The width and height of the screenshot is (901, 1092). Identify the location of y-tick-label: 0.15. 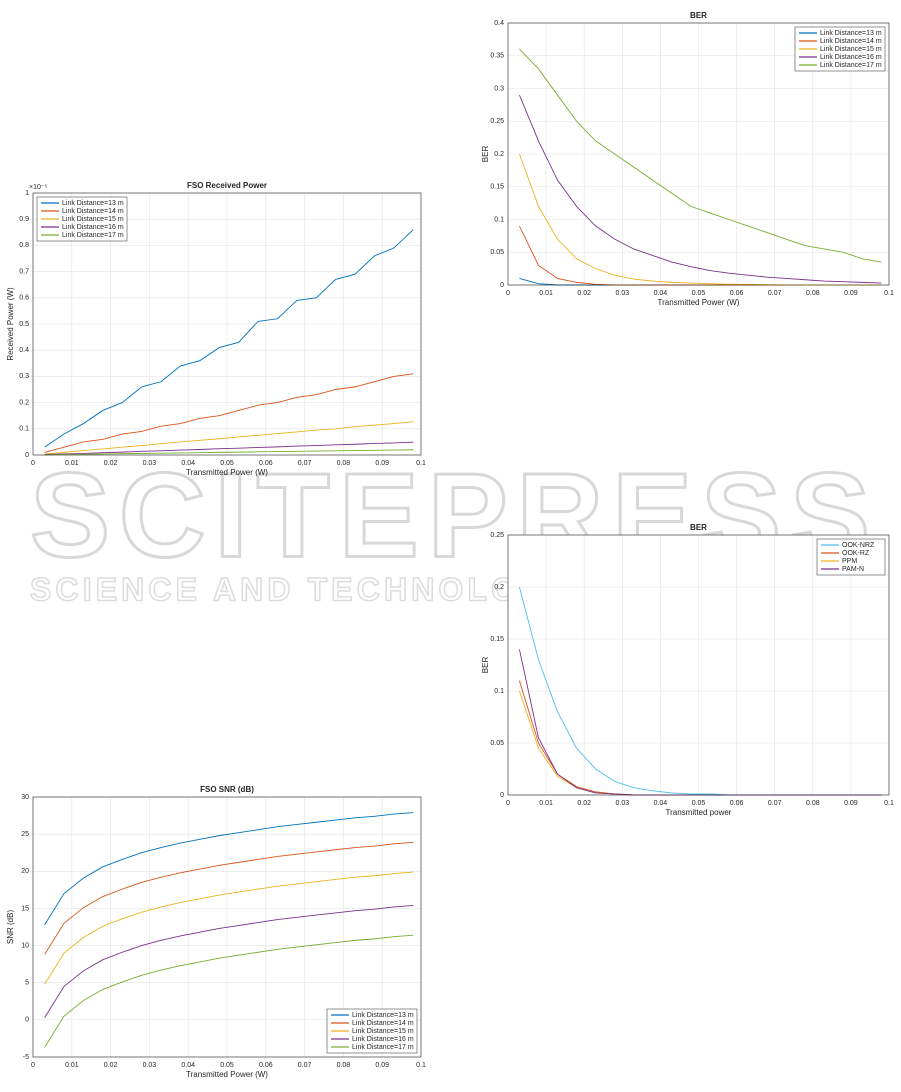
(497, 187).